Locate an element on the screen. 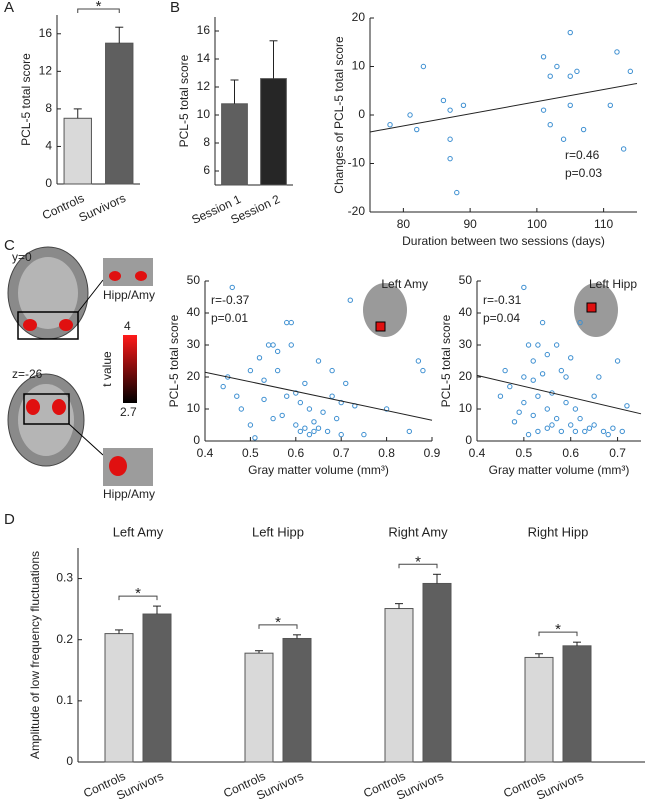 This screenshot has width=657, height=800. colorbar-max: 4 is located at coordinates (127, 326).